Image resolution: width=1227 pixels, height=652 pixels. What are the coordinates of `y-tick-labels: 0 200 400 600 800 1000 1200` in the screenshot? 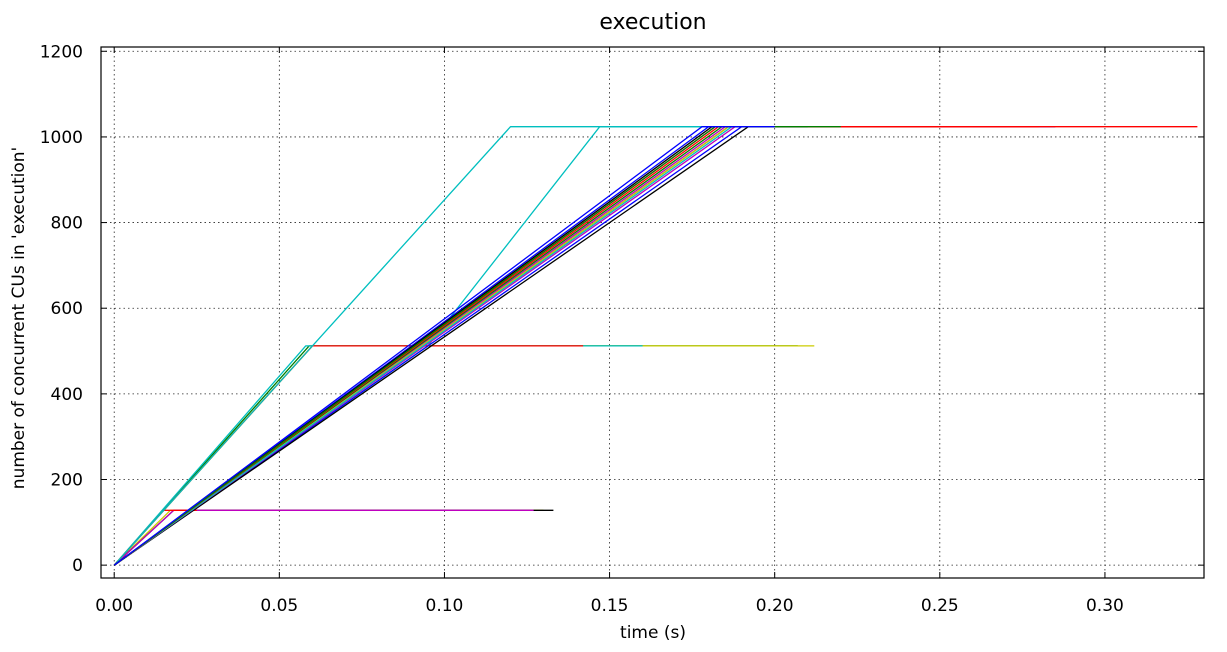 It's located at (61, 309).